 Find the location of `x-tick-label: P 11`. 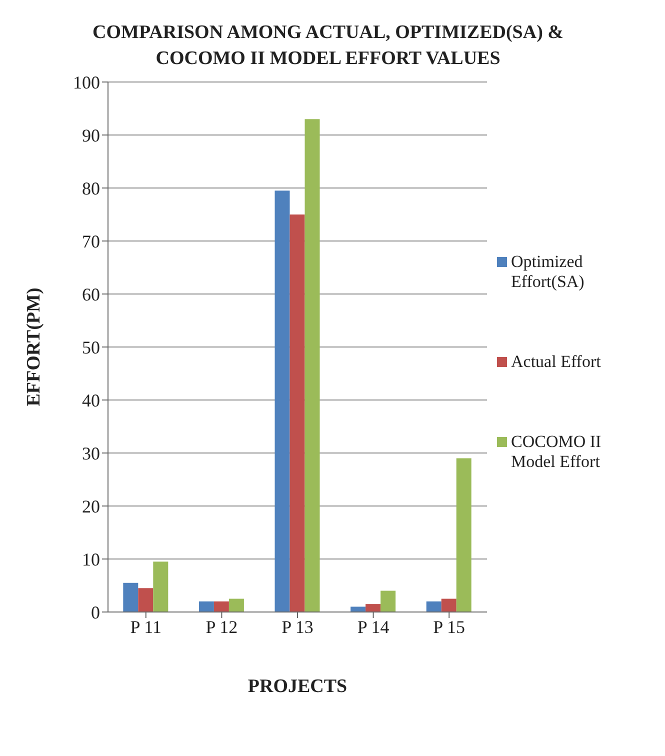

x-tick-label: P 11 is located at coordinates (146, 626).